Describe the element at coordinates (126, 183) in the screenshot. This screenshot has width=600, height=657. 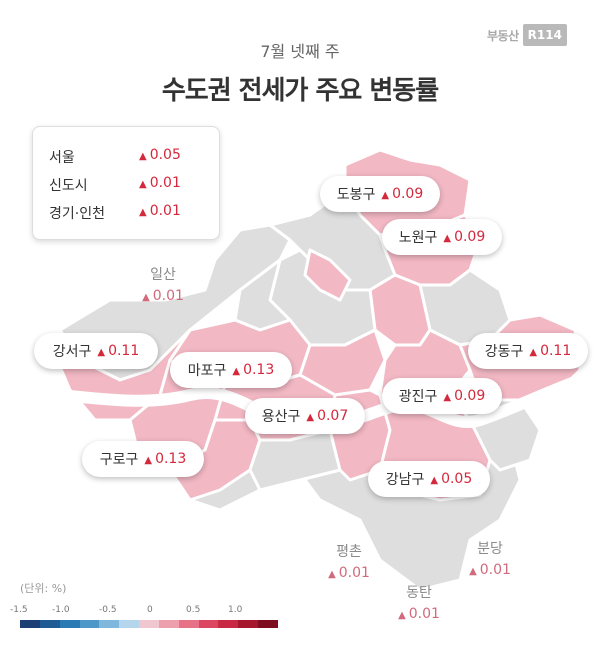
I see `legend-box: 서울 ▲ 0.05 신도시 ▲ 0.01 경기·인천 ▲ 0.01` at that location.